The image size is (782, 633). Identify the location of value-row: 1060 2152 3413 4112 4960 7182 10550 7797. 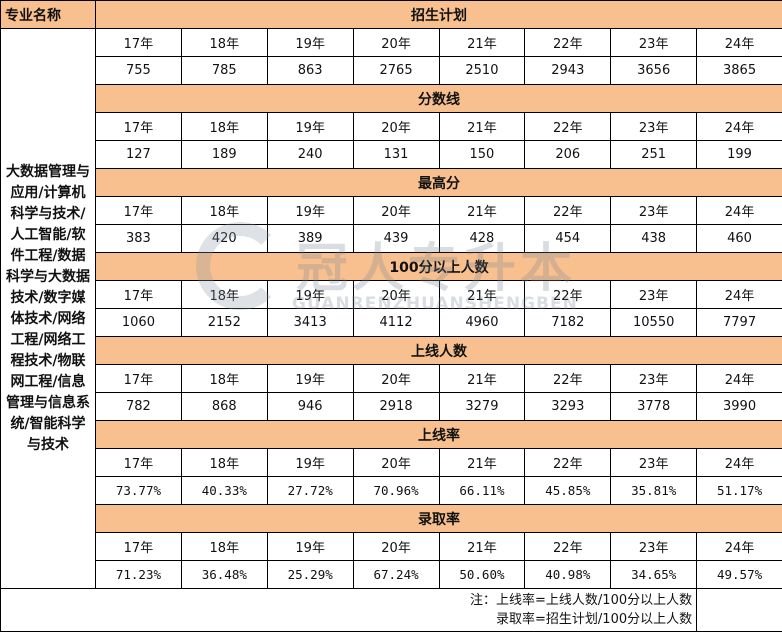
(391, 322).